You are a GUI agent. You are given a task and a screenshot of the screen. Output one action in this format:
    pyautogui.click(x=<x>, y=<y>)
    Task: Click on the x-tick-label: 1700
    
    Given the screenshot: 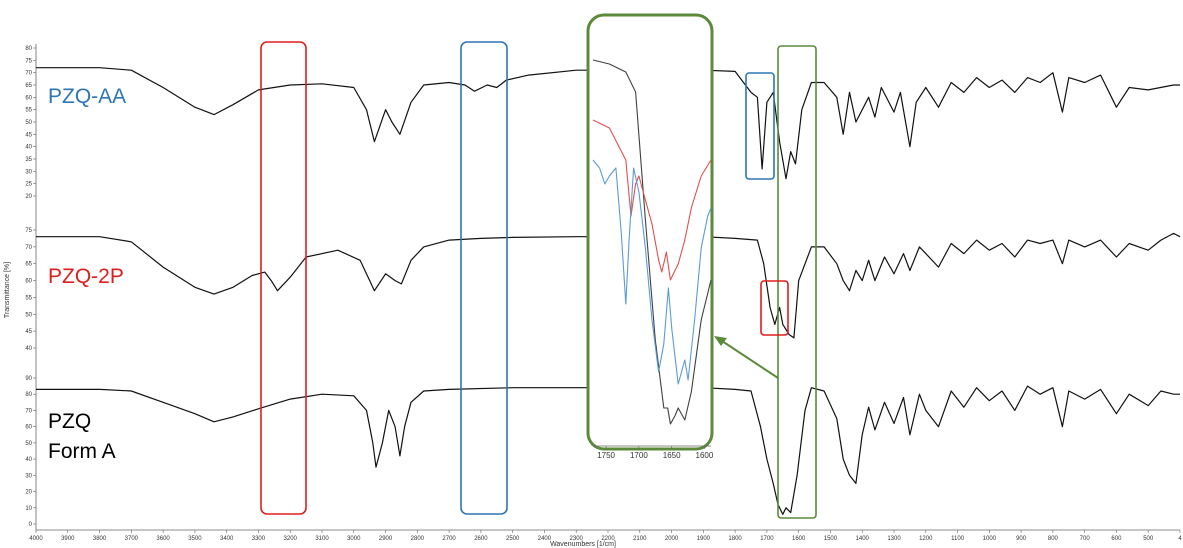 What is the action you would take?
    pyautogui.click(x=767, y=539)
    